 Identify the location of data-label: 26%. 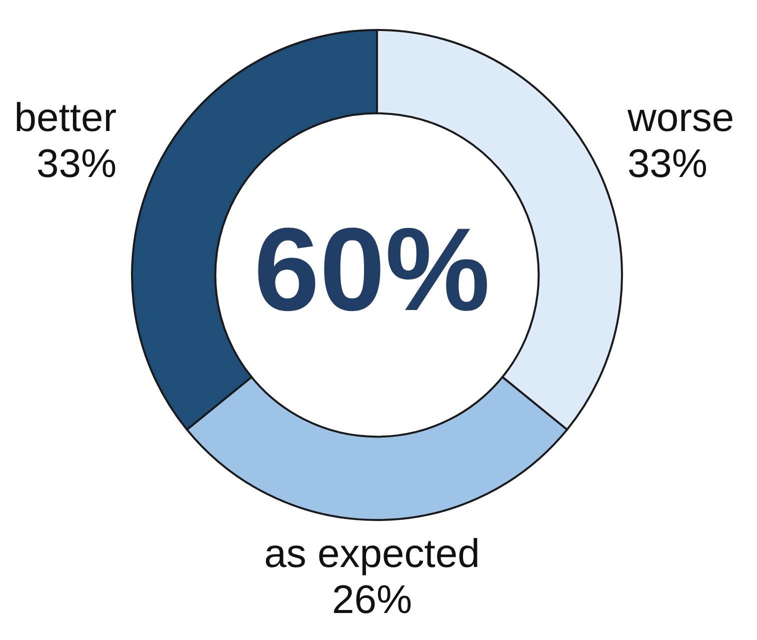
(372, 600).